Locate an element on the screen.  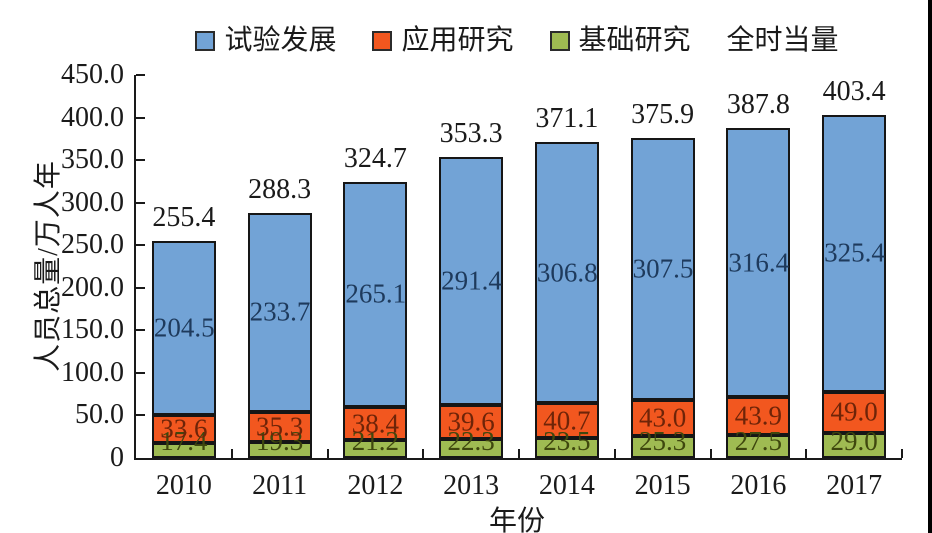
bar-segment-value-experimental-development: 204.5 is located at coordinates (184, 327).